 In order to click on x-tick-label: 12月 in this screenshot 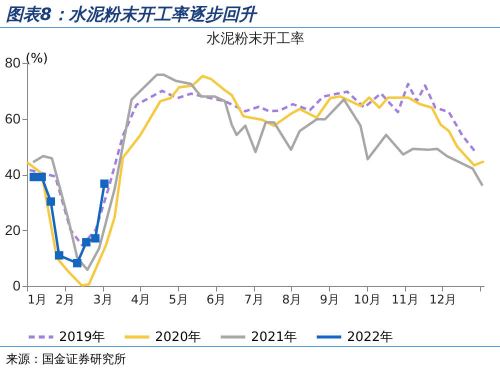, I will do `click(443, 299)`.